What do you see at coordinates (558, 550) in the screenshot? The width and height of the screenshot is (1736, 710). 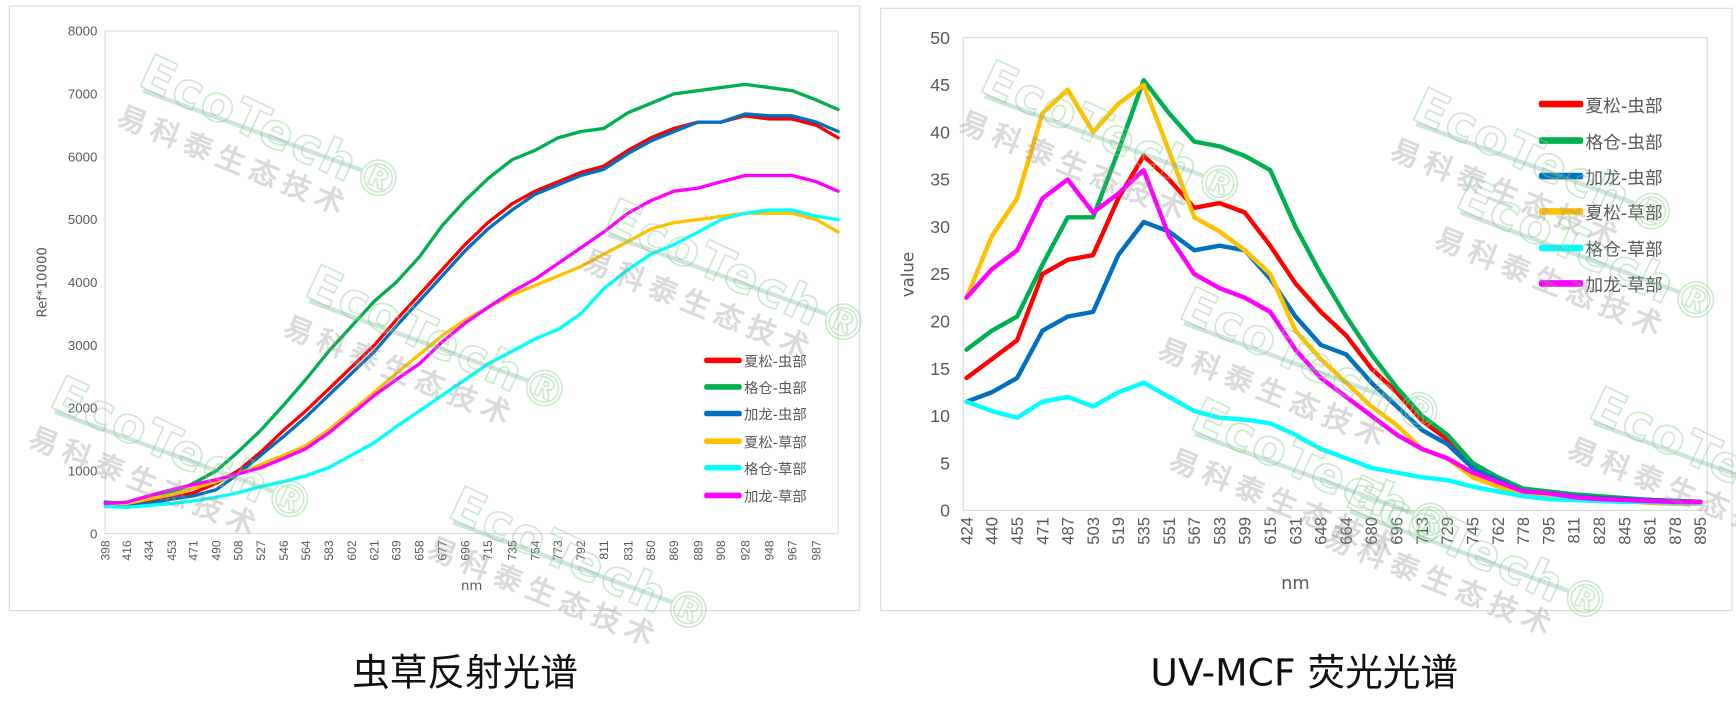 I see `x-tick-label: 773` at bounding box center [558, 550].